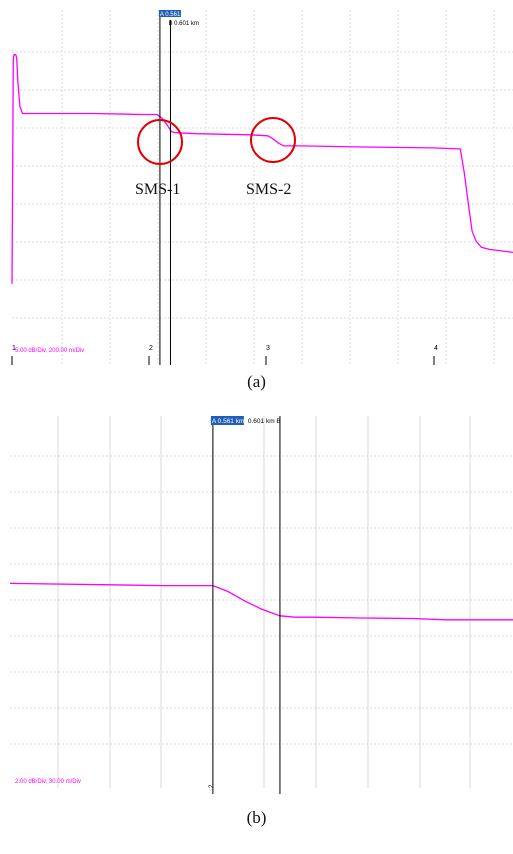  What do you see at coordinates (268, 189) in the screenshot?
I see `annotation-sms-2: SMS-2` at bounding box center [268, 189].